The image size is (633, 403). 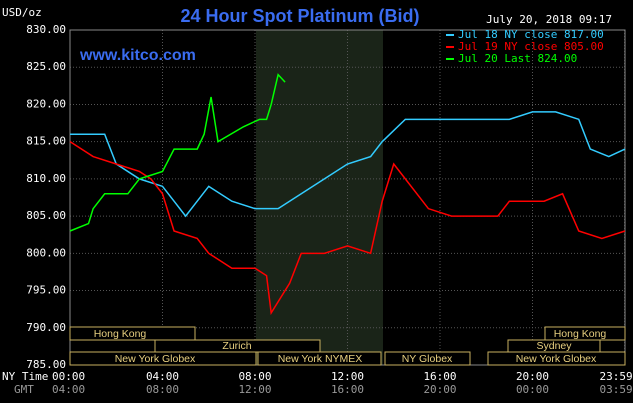 I want to click on legend-label: Jul 18 NY close 817.00, so click(x=531, y=34).